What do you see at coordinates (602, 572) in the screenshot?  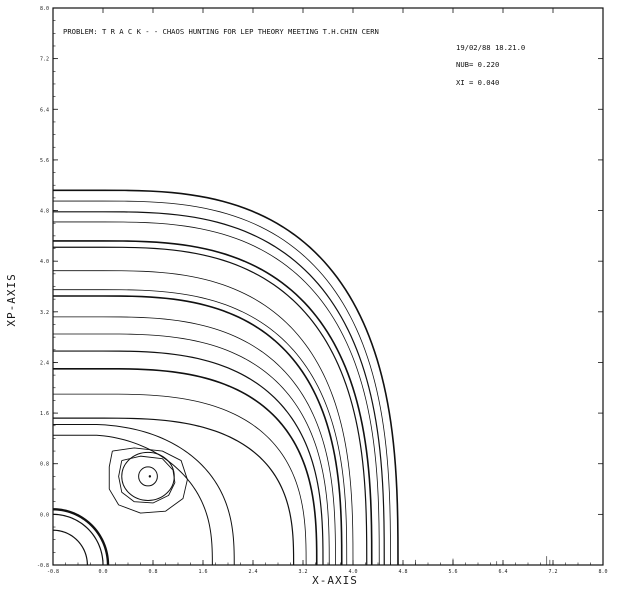 I see `x-tick-label: 8.0` at bounding box center [602, 572].